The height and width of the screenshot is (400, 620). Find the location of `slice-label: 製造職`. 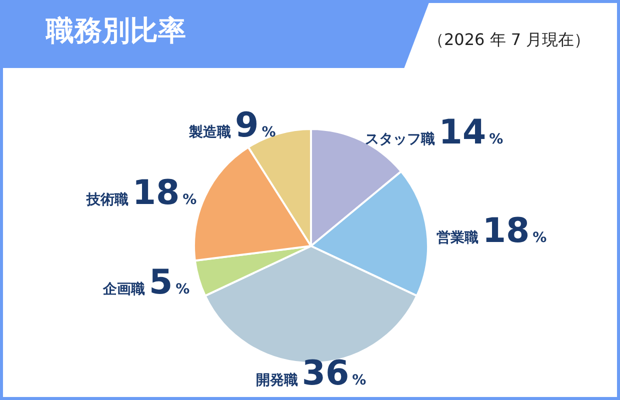

slice-label: 製造職 is located at coordinates (210, 132).